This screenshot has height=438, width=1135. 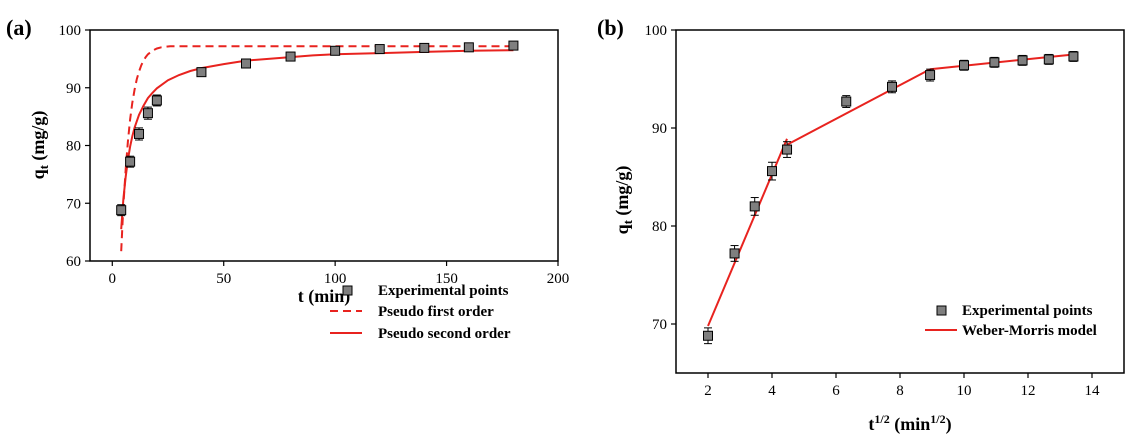 I want to click on y-tick-label-b: 100, so click(x=656, y=31).